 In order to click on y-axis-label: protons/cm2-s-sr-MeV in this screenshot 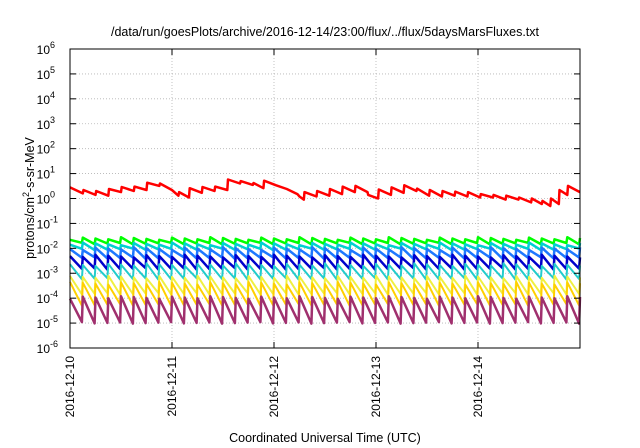, I will do `click(29, 197)`.